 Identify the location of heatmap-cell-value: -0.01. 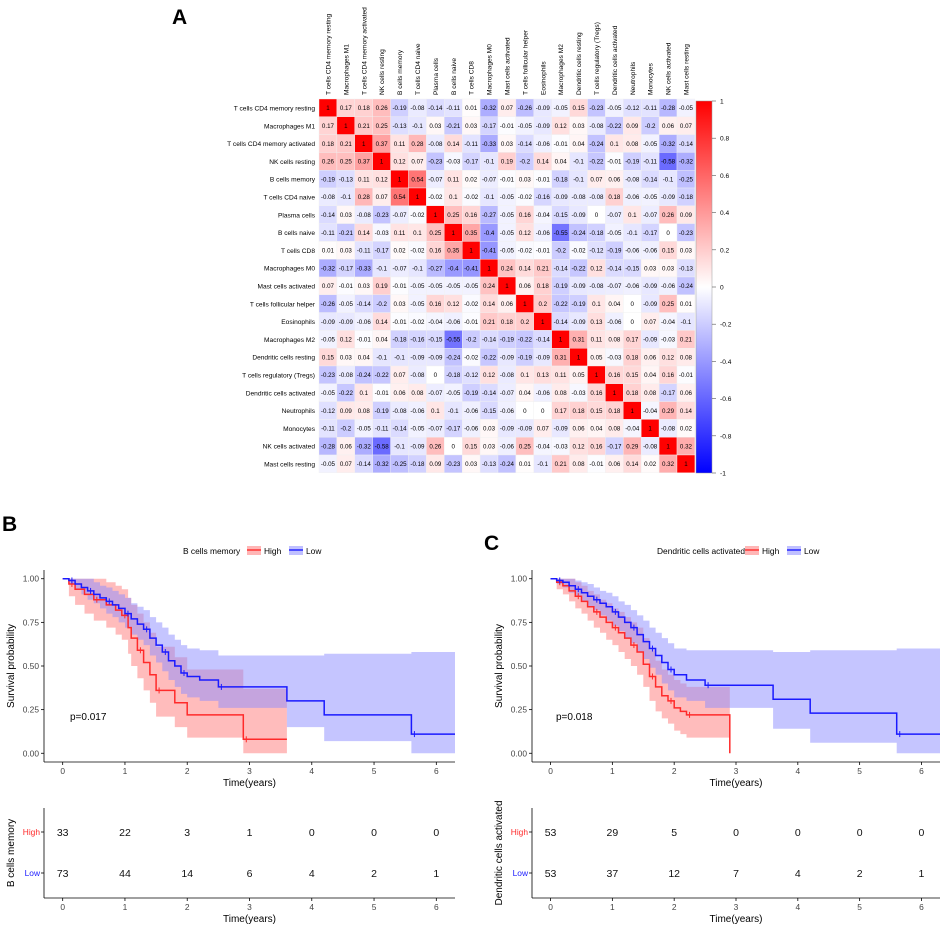
(399, 286).